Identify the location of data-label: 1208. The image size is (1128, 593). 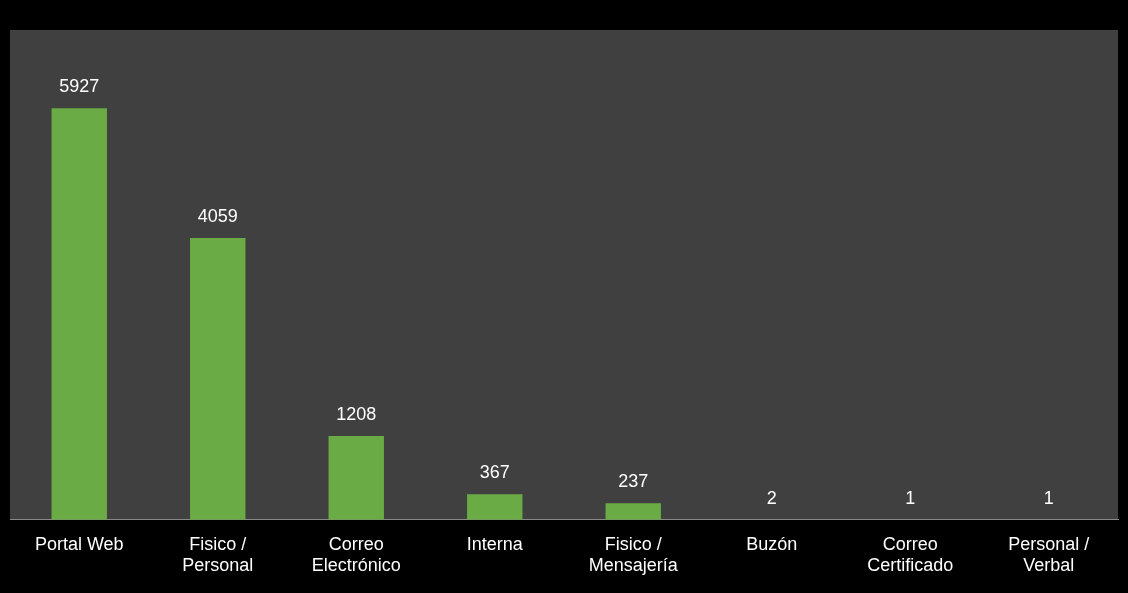
(356, 413).